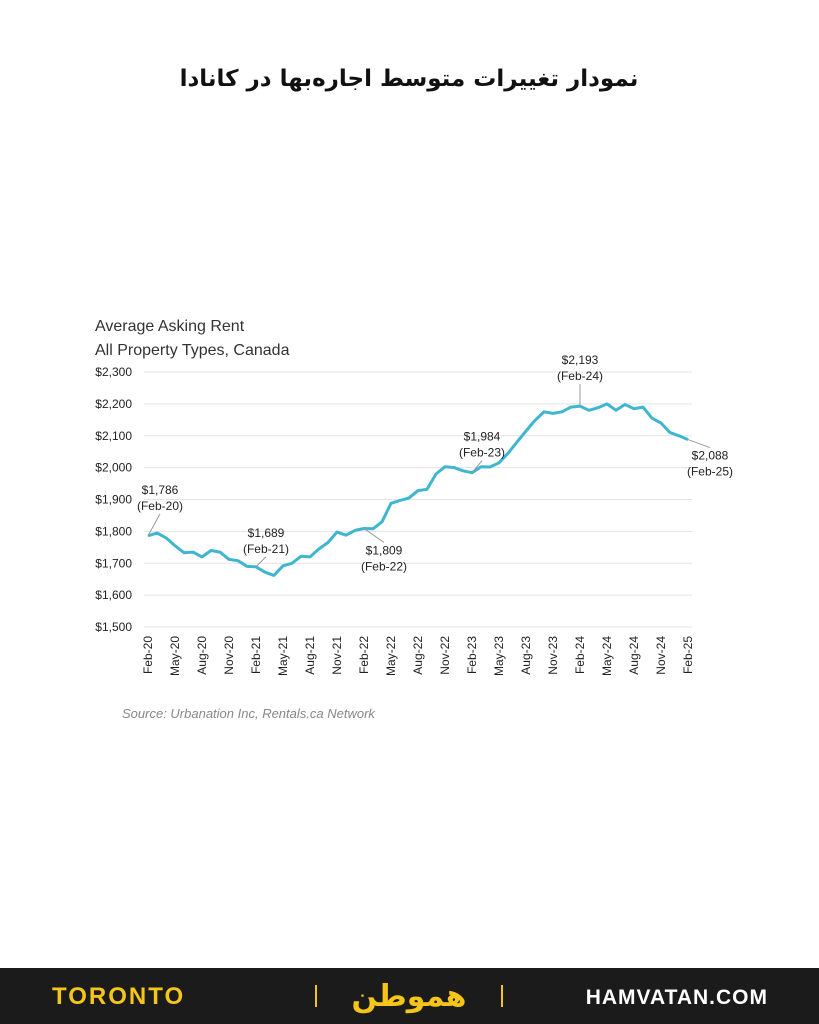 The image size is (819, 1024). What do you see at coordinates (418, 489) in the screenshot?
I see `line-series` at bounding box center [418, 489].